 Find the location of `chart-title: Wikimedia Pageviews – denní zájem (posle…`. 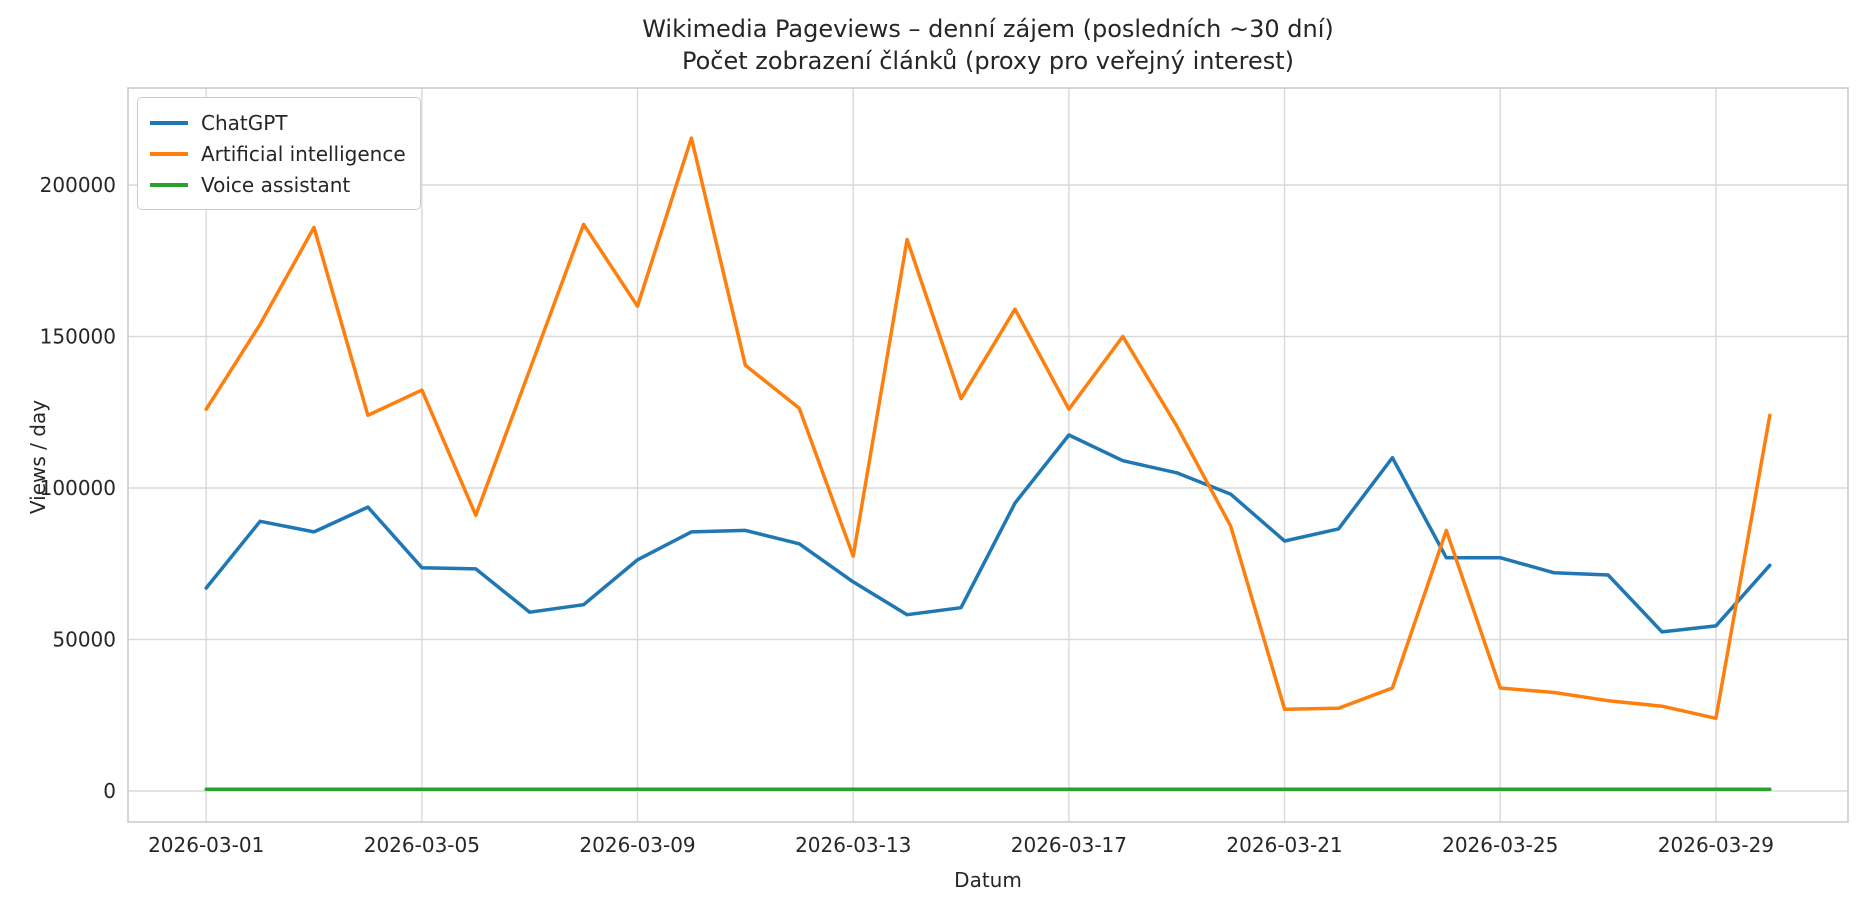

chart-title: Wikimedia Pageviews – denní zájem (posle… is located at coordinates (988, 29).